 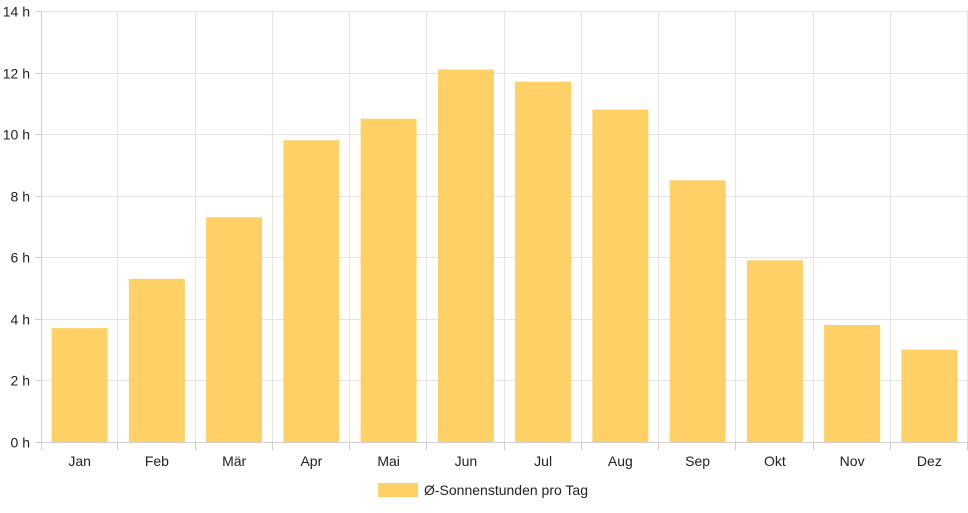 I want to click on x-tick-label: Nov, so click(x=852, y=461).